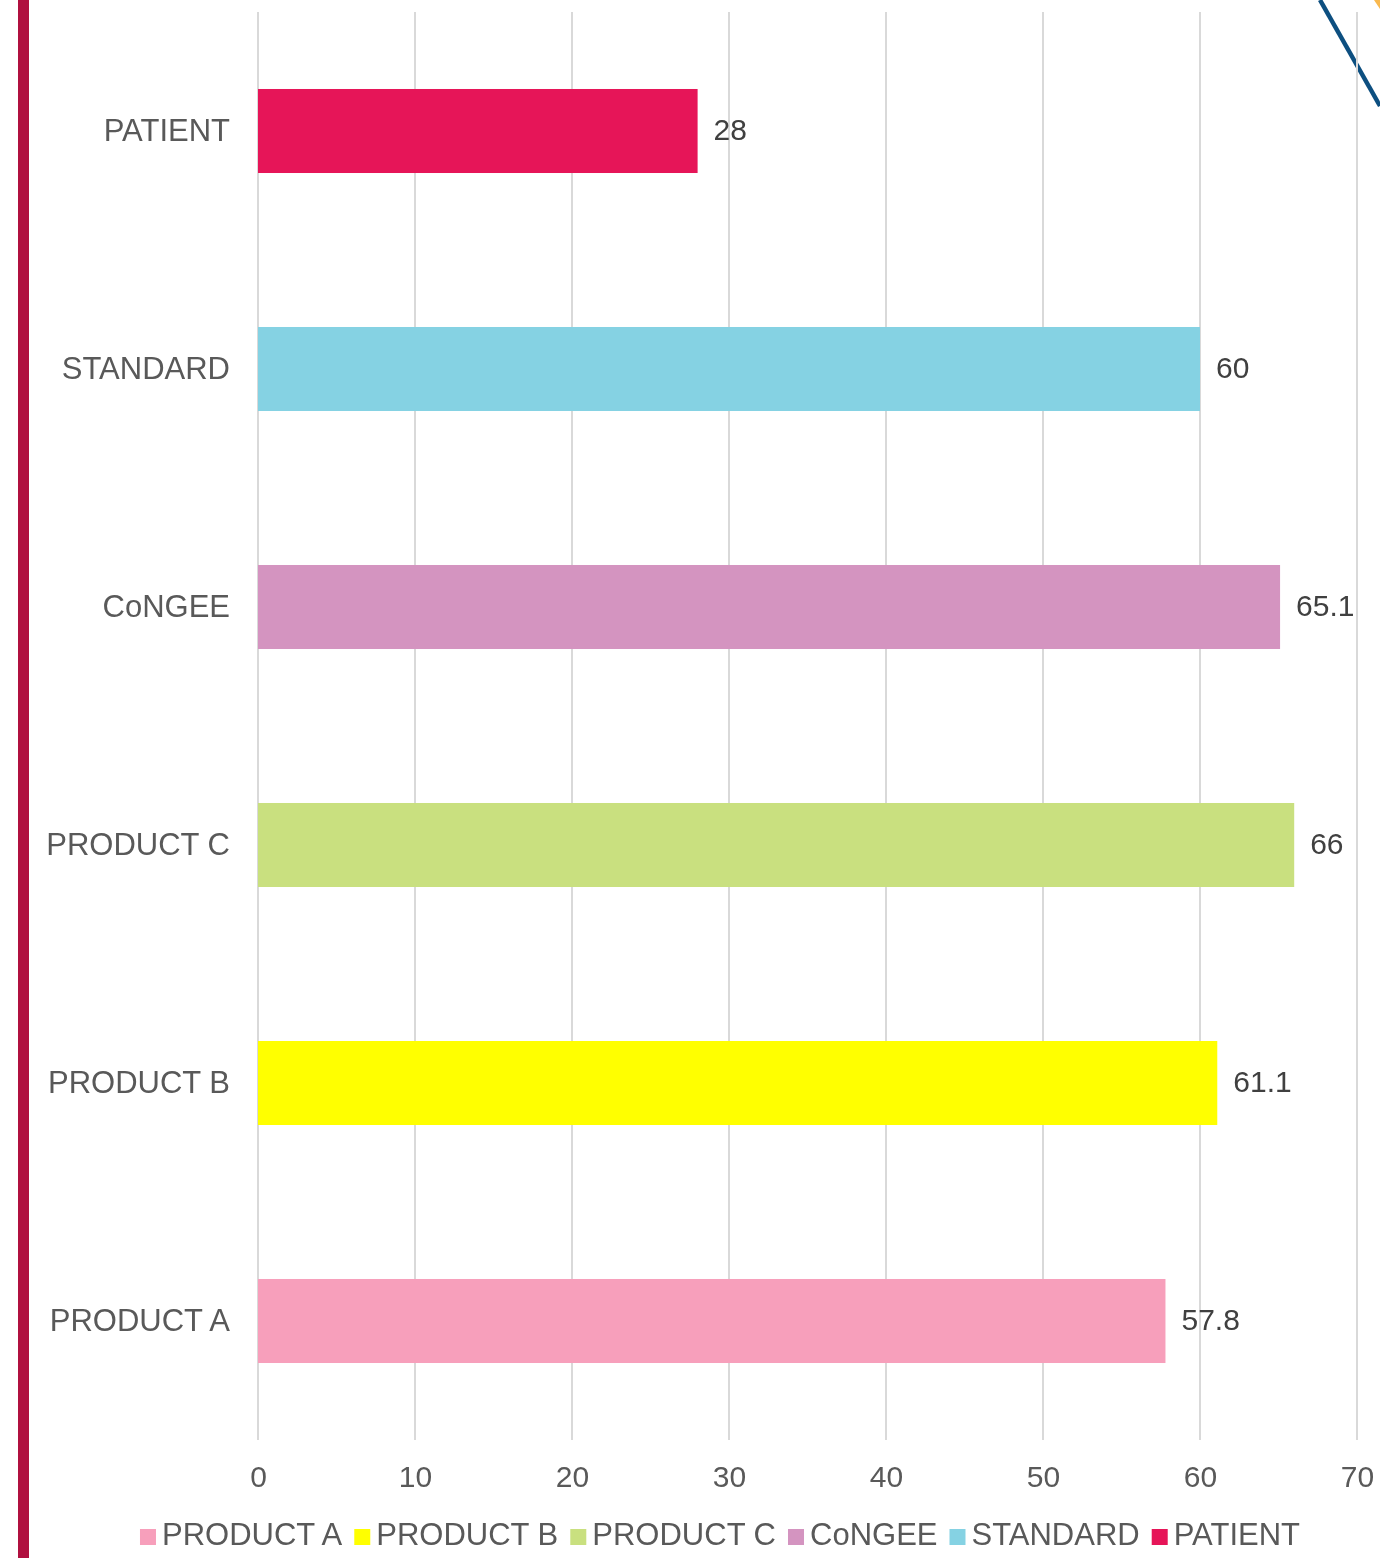 The height and width of the screenshot is (1558, 1380). I want to click on x-tick-label: 60, so click(1200, 1477).